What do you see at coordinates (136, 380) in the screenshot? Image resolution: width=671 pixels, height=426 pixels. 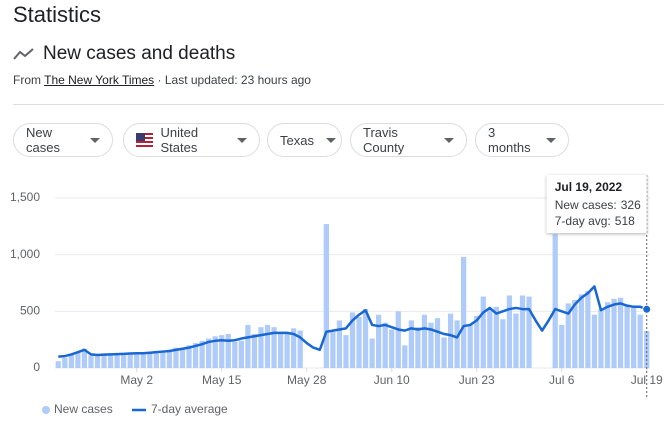 I see `x-tick-label: May 2` at bounding box center [136, 380].